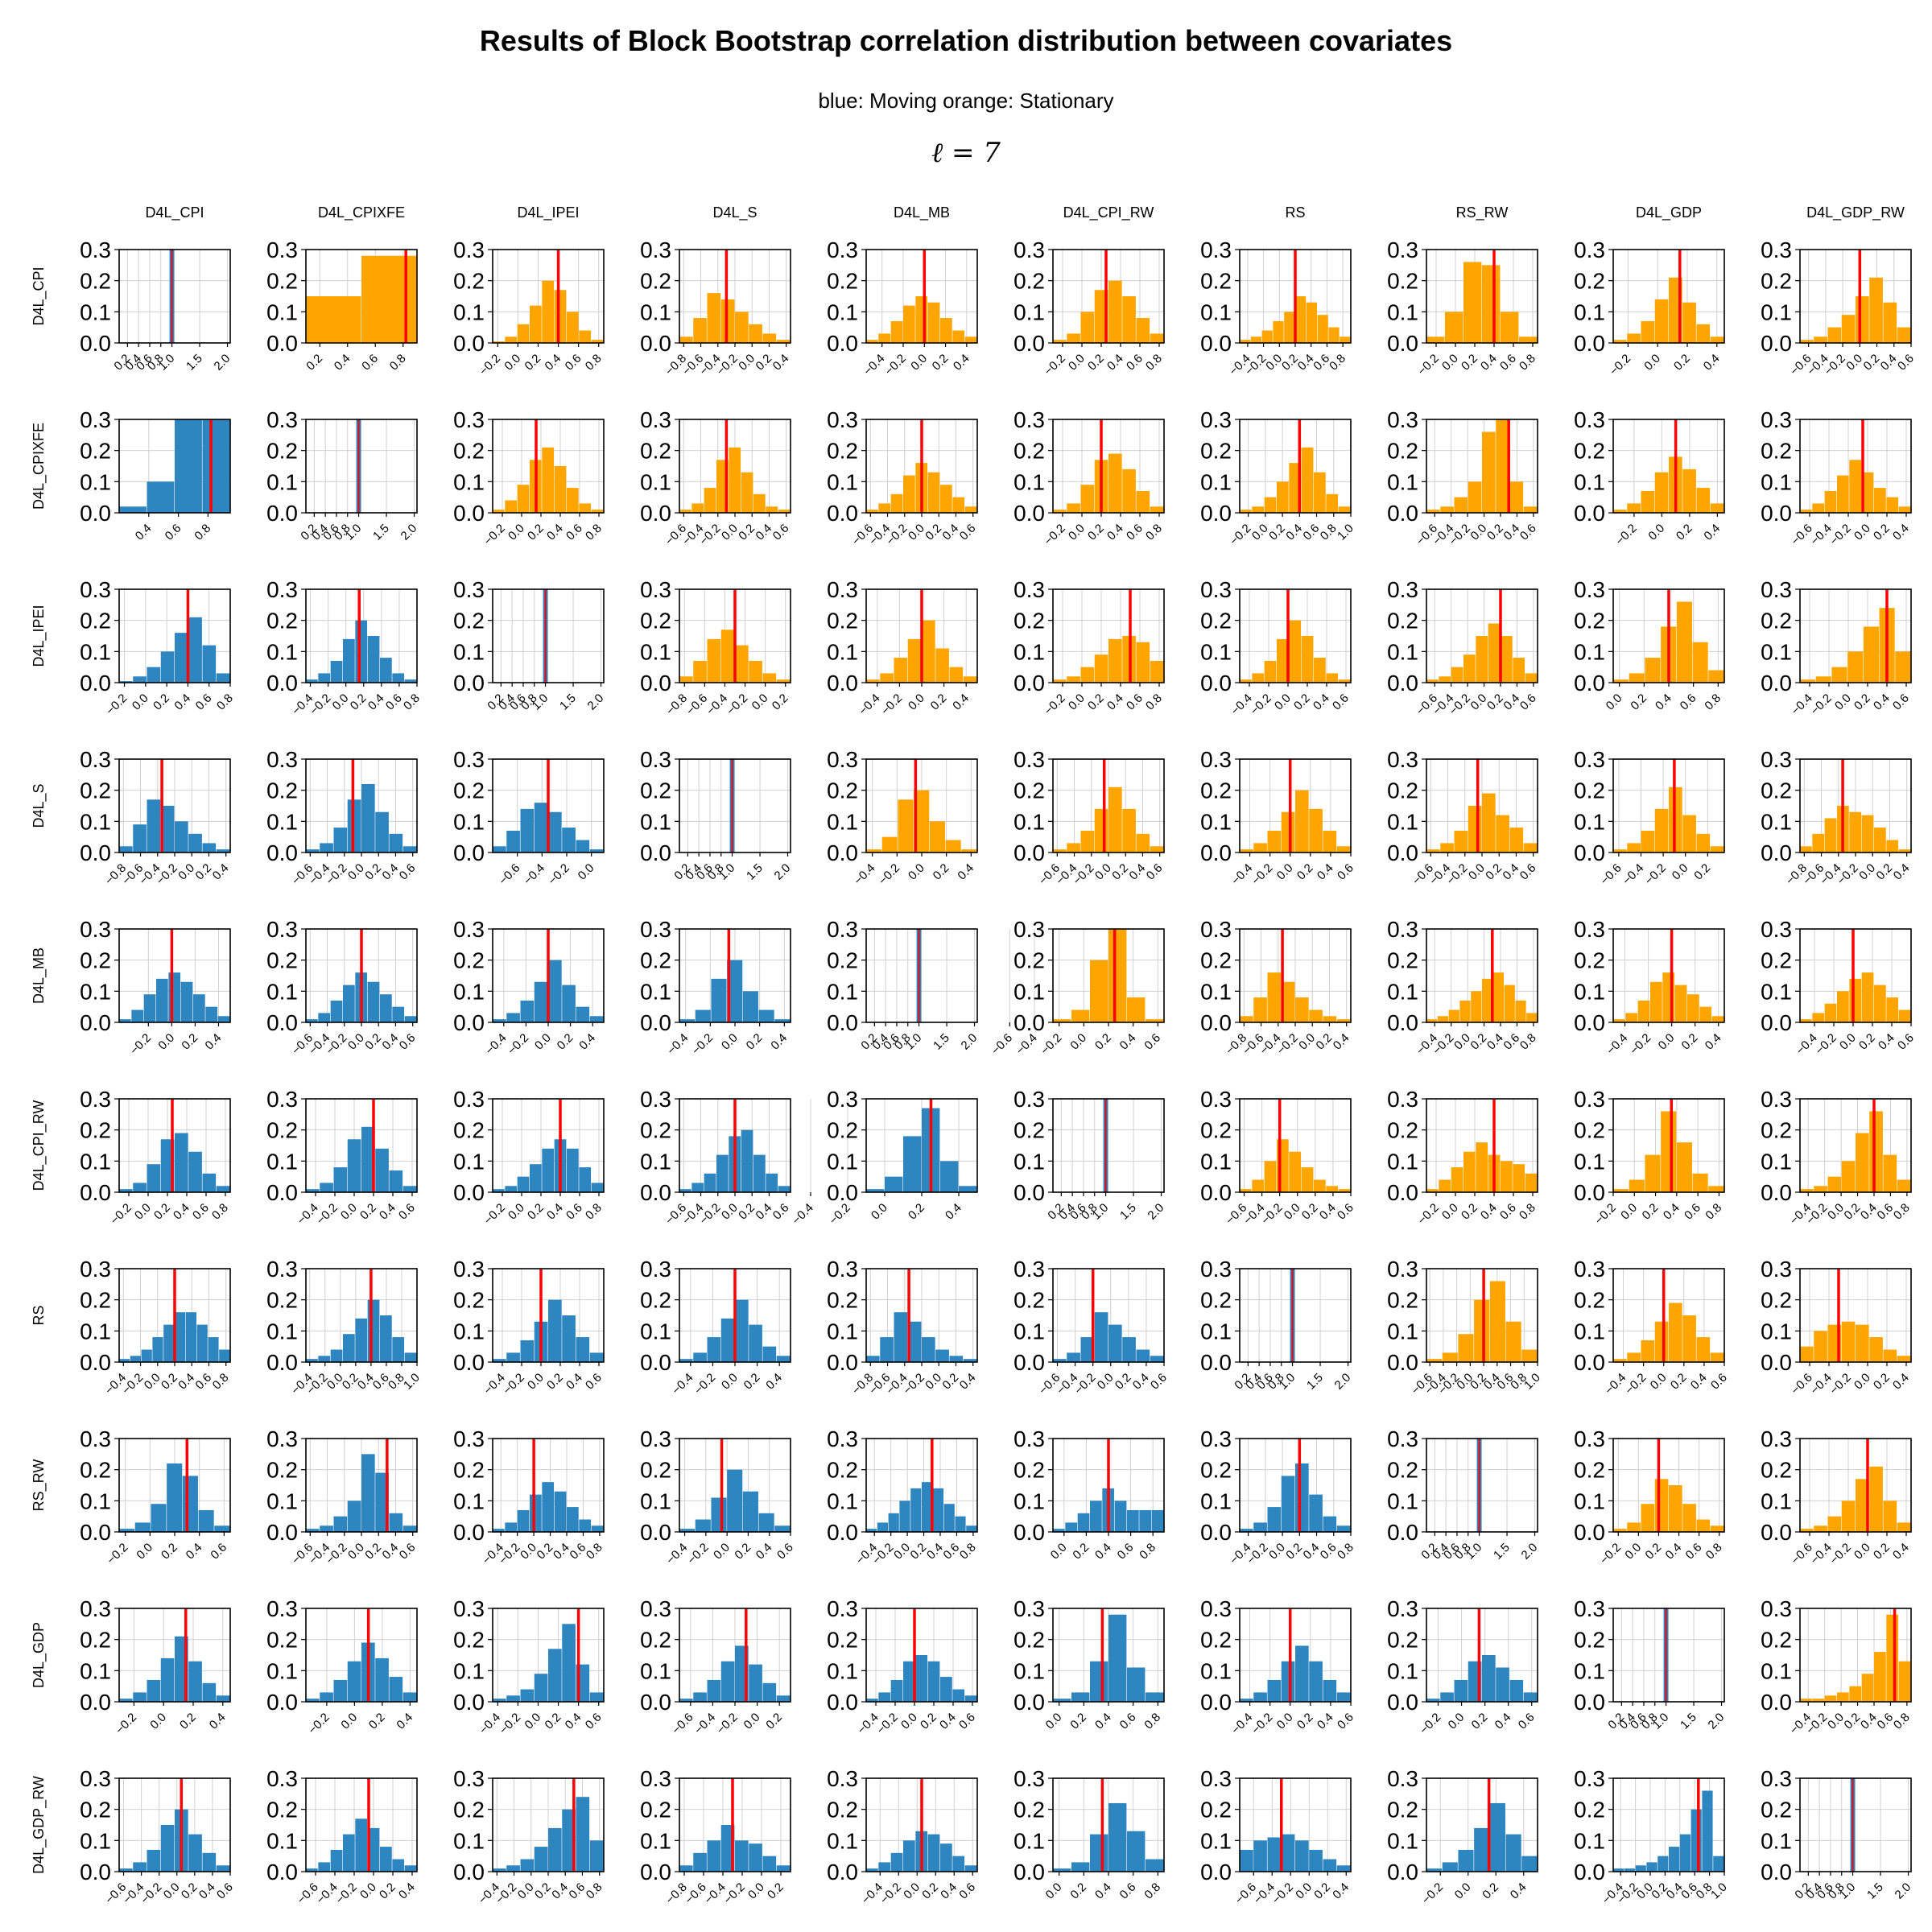 The width and height of the screenshot is (1932, 1932). What do you see at coordinates (155, 987) in the screenshot?
I see `subplot-d4l_mb-vs-d4l_cpi: 0.00.10.20.3−0.2 0.0 0.2 0.4` at bounding box center [155, 987].